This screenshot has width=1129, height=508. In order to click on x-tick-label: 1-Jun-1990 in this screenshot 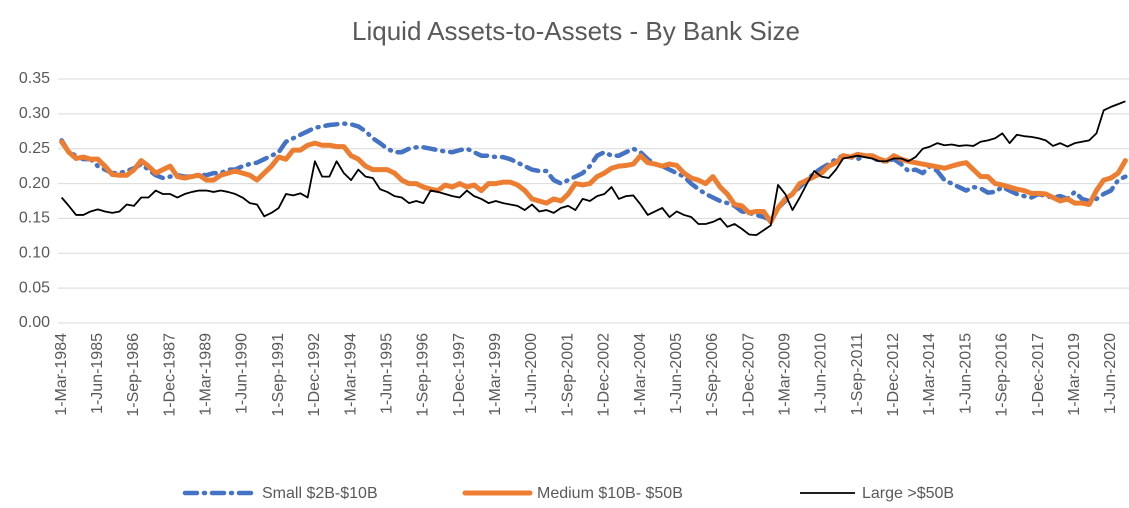, I will do `click(242, 373)`.